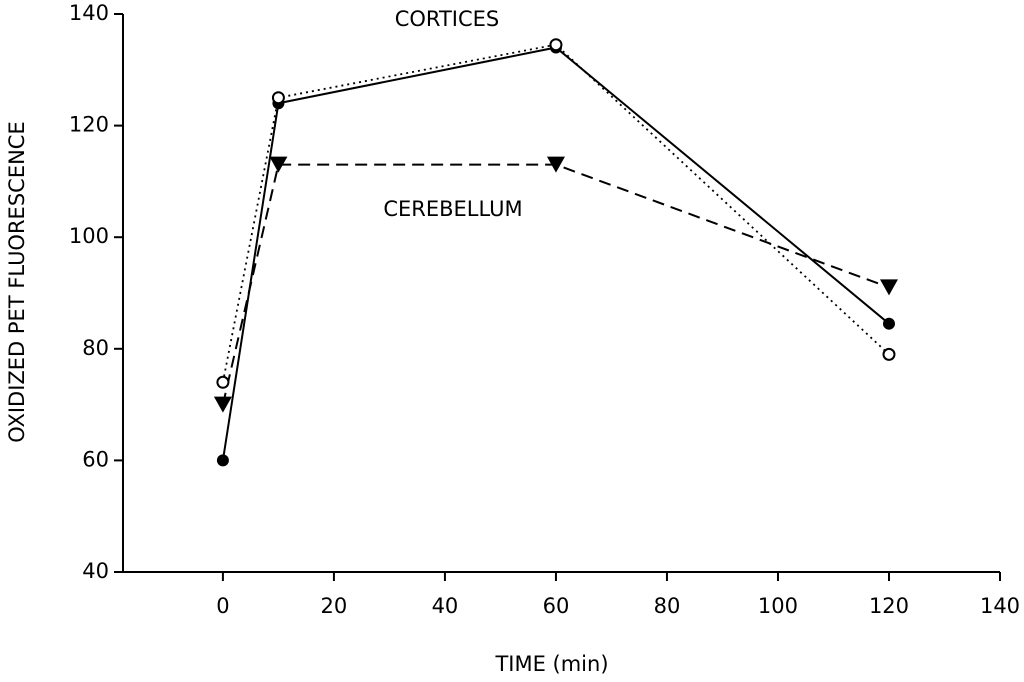 The image size is (1024, 682). I want to click on x-tick-label: 40, so click(445, 606).